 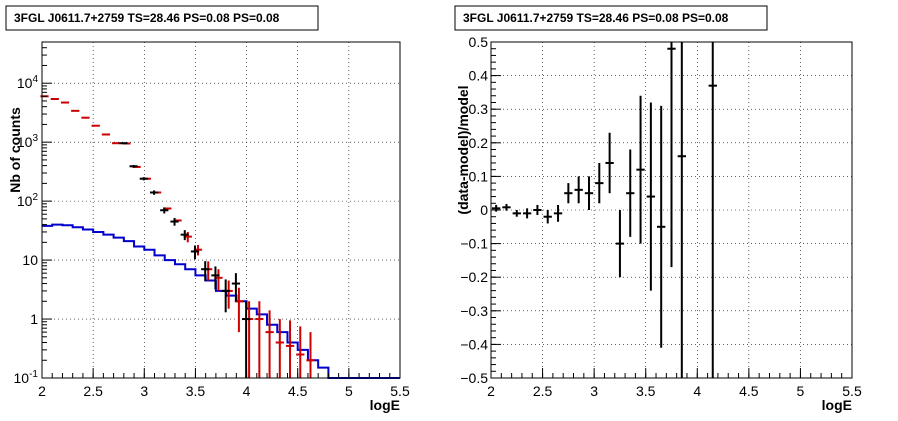 I want to click on right-x-tick-label: 3.5, so click(x=646, y=391).